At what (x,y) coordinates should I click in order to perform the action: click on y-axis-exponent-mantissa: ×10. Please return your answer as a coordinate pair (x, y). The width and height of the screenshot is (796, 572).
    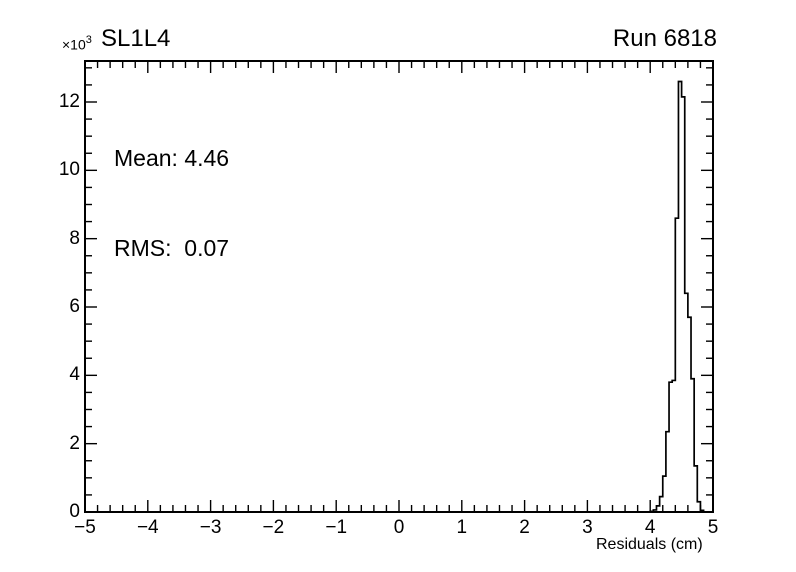
    Looking at the image, I should click on (74, 44).